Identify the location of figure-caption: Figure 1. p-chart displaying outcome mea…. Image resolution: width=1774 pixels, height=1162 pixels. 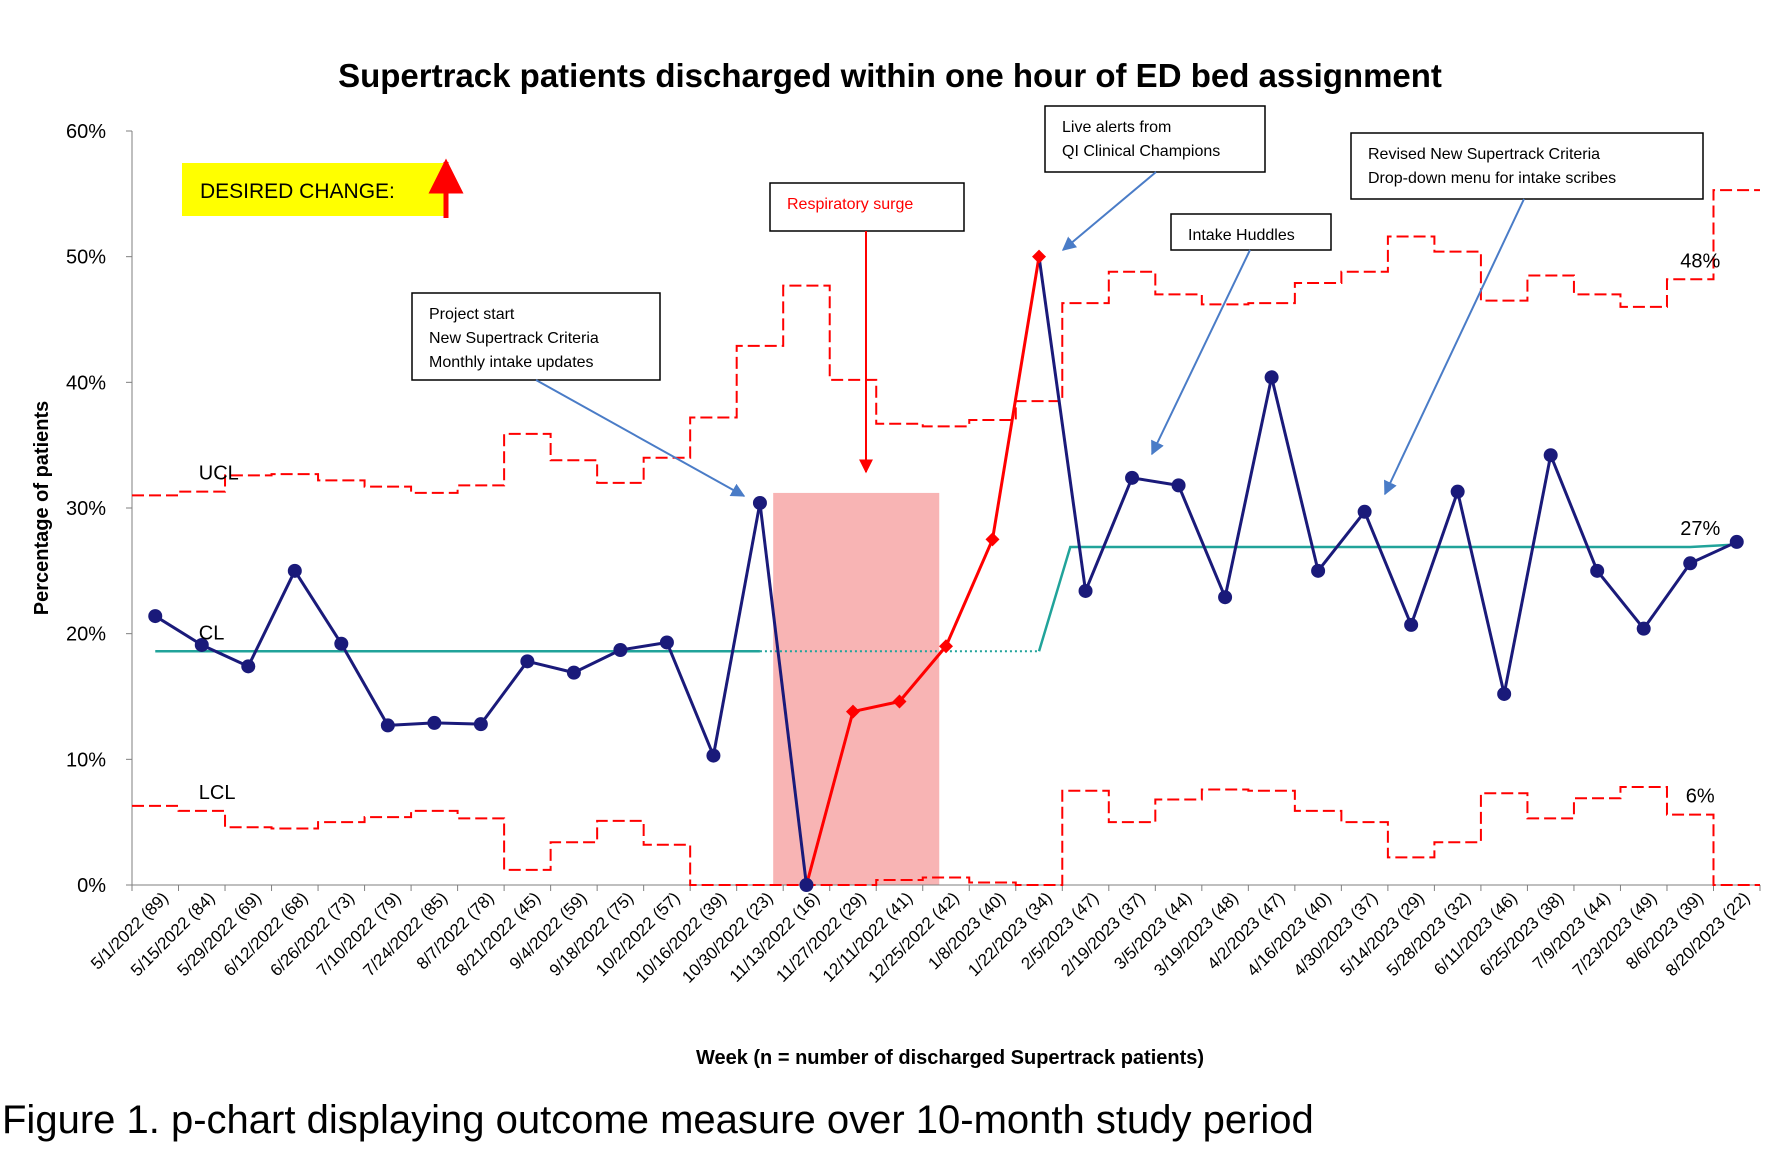
(658, 1120).